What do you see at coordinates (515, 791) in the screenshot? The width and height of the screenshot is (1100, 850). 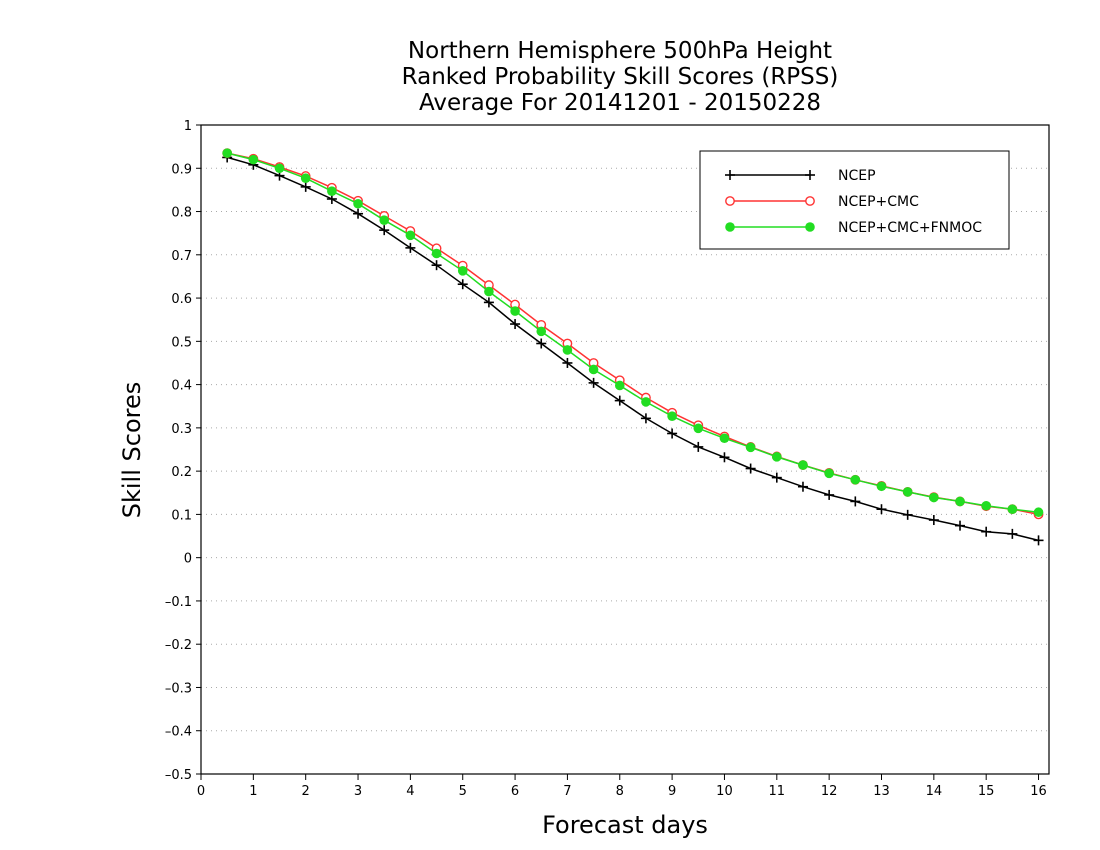 I see `x-tick-label: 6` at bounding box center [515, 791].